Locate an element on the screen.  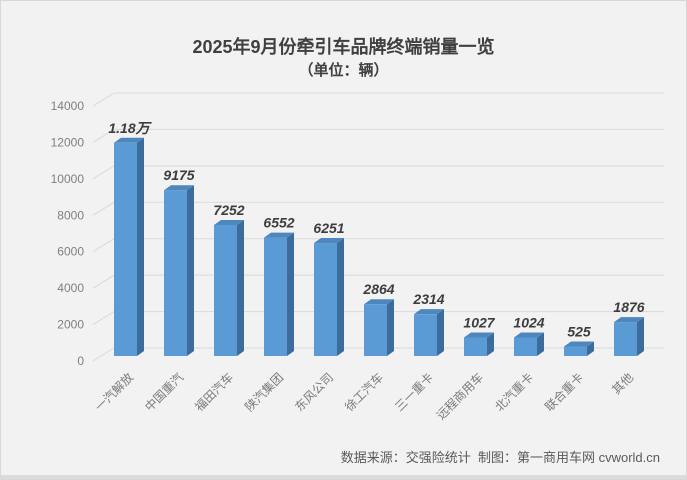
bar-value-label: 7252 is located at coordinates (228, 210).